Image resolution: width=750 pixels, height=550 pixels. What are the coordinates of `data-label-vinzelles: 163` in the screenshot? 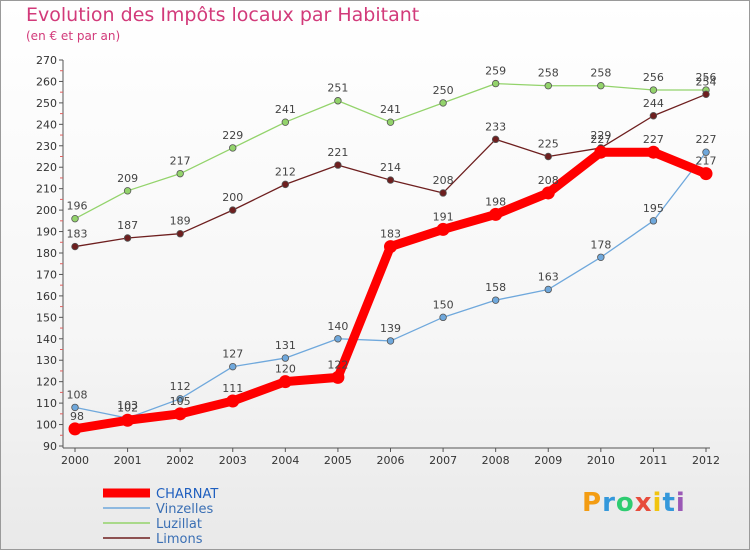 It's located at (548, 276).